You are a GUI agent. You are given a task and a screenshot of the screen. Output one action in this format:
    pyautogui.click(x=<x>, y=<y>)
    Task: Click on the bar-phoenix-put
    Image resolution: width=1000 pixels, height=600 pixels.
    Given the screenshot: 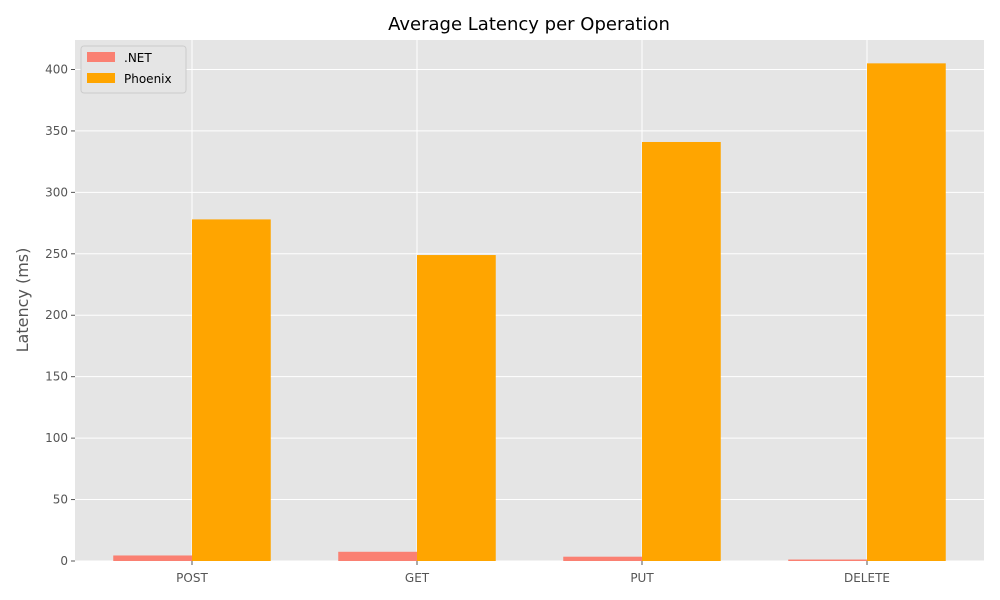 What is the action you would take?
    pyautogui.click(x=681, y=351)
    